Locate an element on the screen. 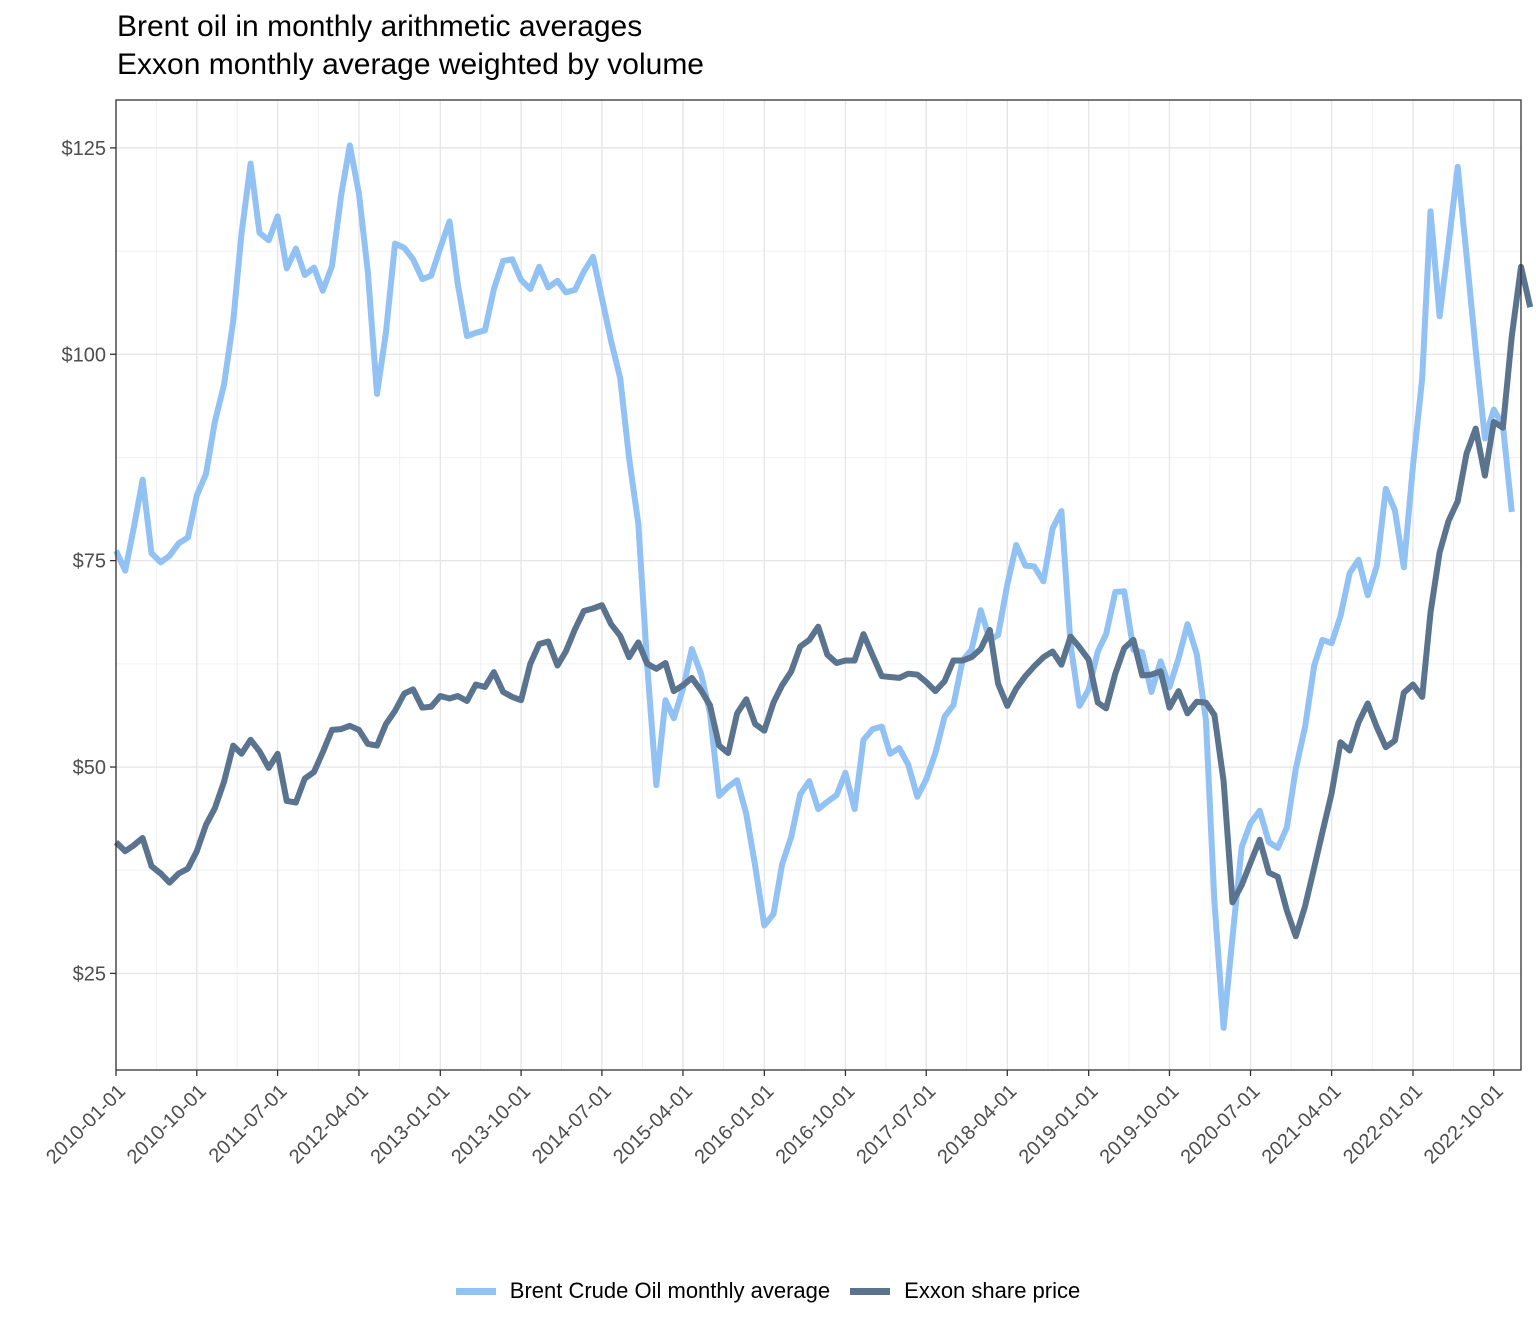  x-tick-label: 2021-04-01 is located at coordinates (1302, 1124).